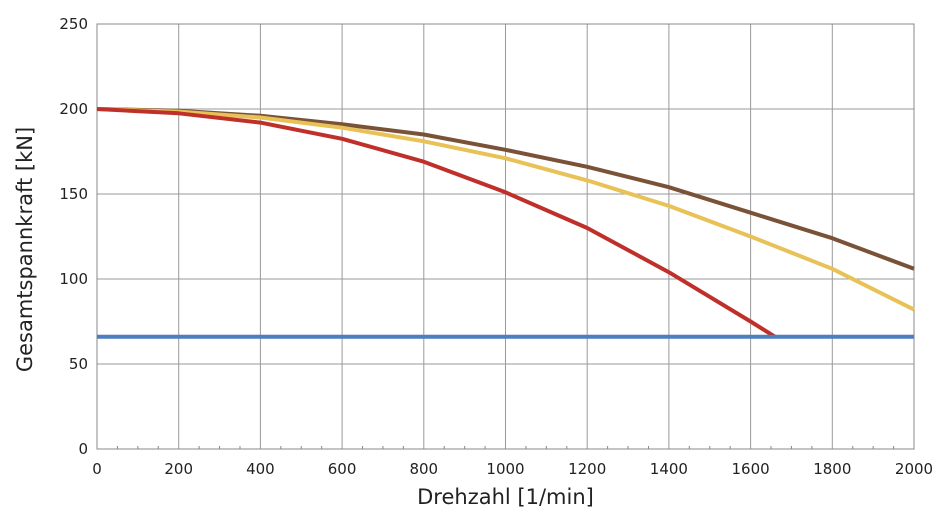 Image resolution: width=937 pixels, height=512 pixels. What do you see at coordinates (505, 469) in the screenshot?
I see `x-tick-label: 1000` at bounding box center [505, 469].